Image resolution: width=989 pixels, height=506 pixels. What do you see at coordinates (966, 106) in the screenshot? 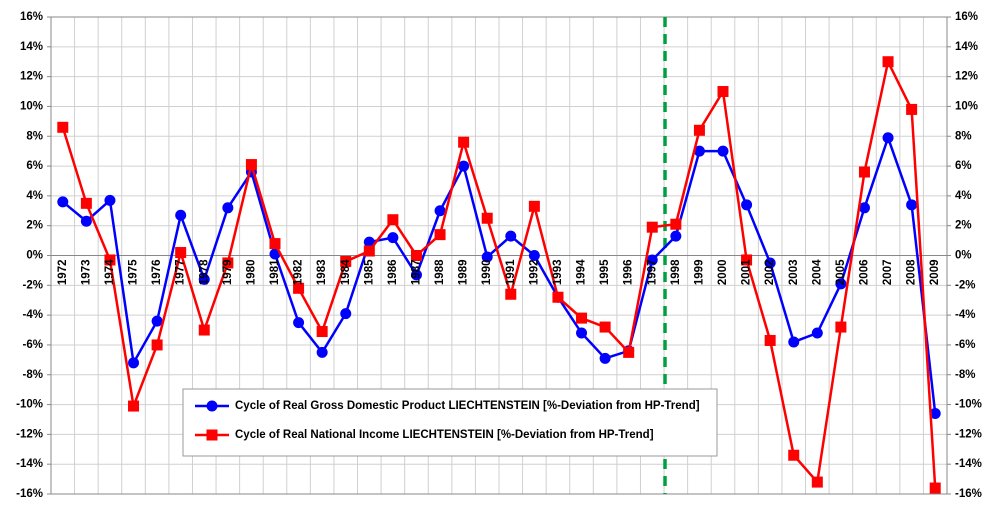
I see `y2-tick-label: 10%` at bounding box center [966, 106].